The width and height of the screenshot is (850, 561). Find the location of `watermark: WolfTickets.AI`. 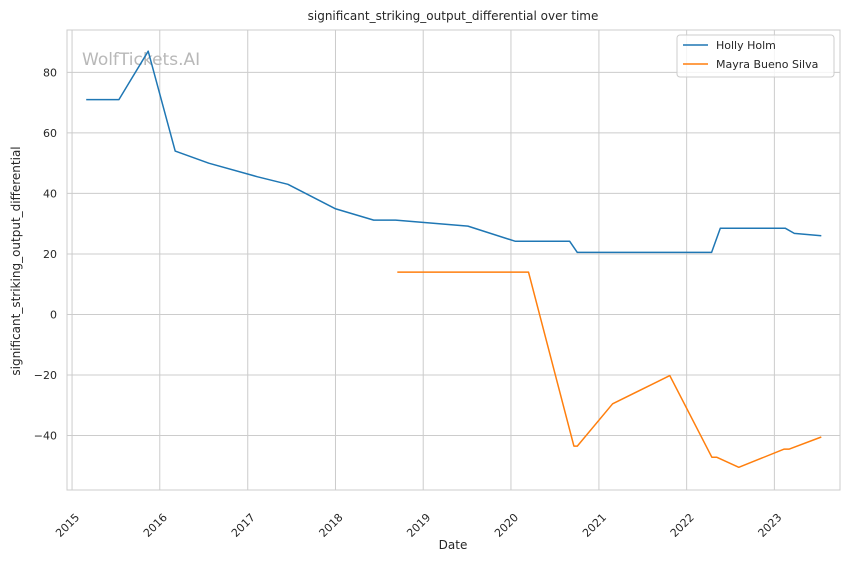

watermark: WolfTickets.AI is located at coordinates (141, 60).